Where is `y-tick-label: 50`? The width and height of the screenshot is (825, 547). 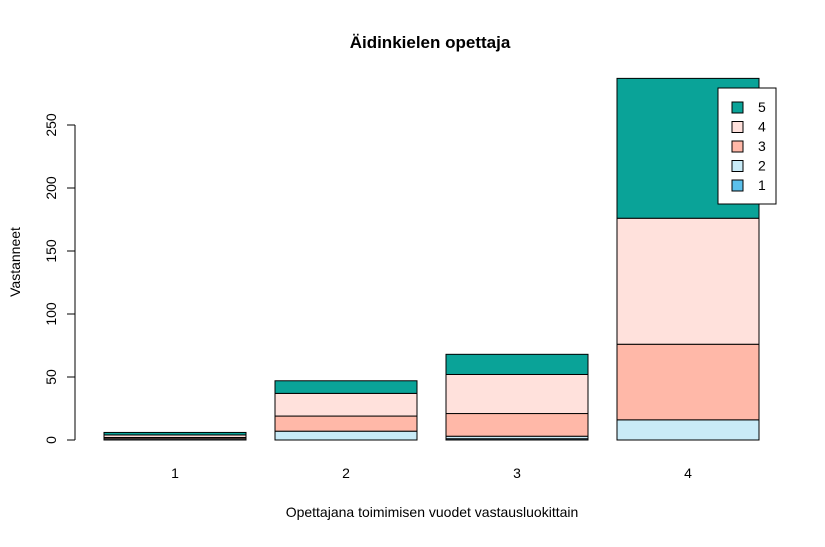 y-tick-label: 50 is located at coordinates (51, 377).